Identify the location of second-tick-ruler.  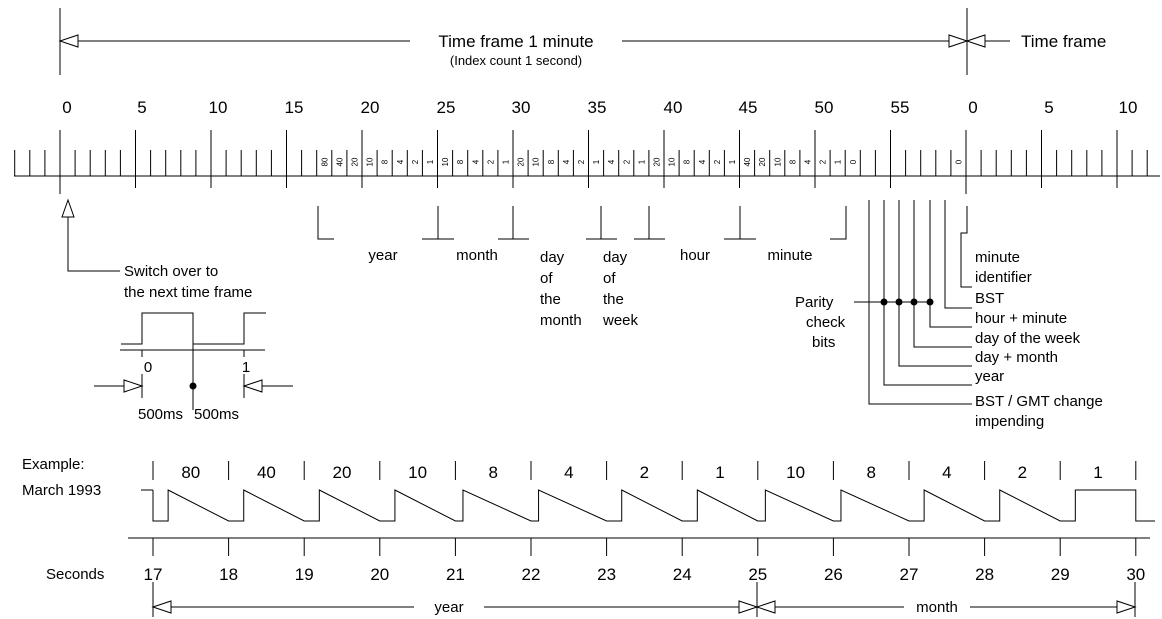
(587, 162).